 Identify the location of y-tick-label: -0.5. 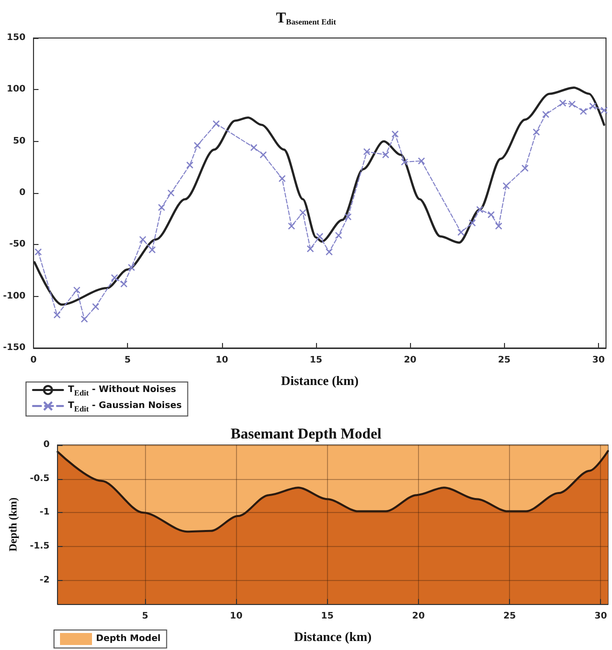
(40, 479).